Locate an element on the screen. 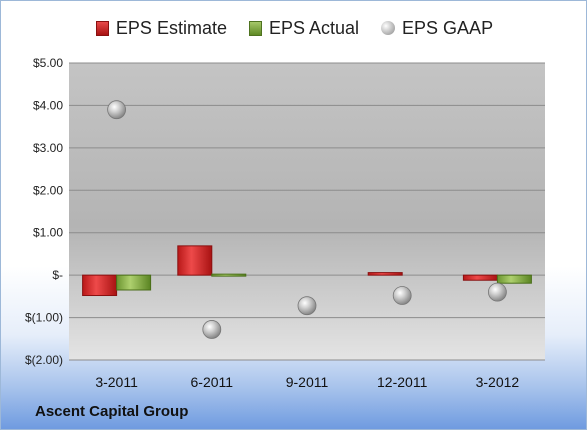 The height and width of the screenshot is (431, 587). x-tick-label: 6-2011 is located at coordinates (212, 382).